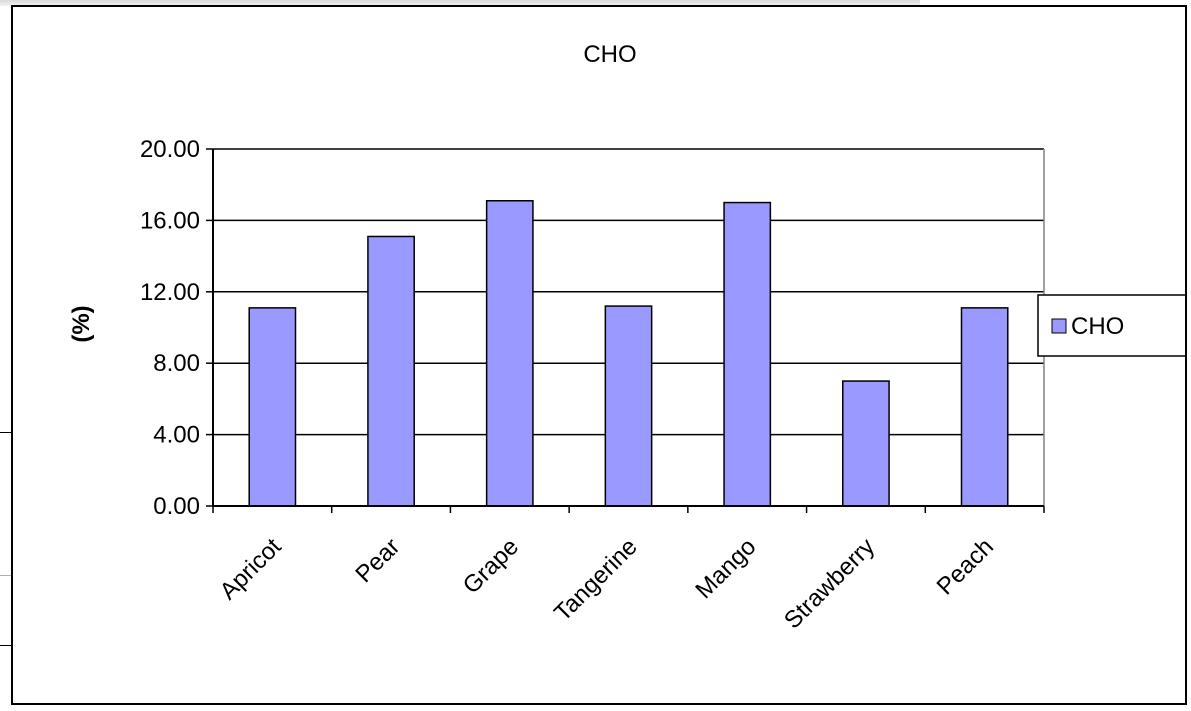 The height and width of the screenshot is (711, 1191). What do you see at coordinates (491, 566) in the screenshot?
I see `x-tick-label: Grape` at bounding box center [491, 566].